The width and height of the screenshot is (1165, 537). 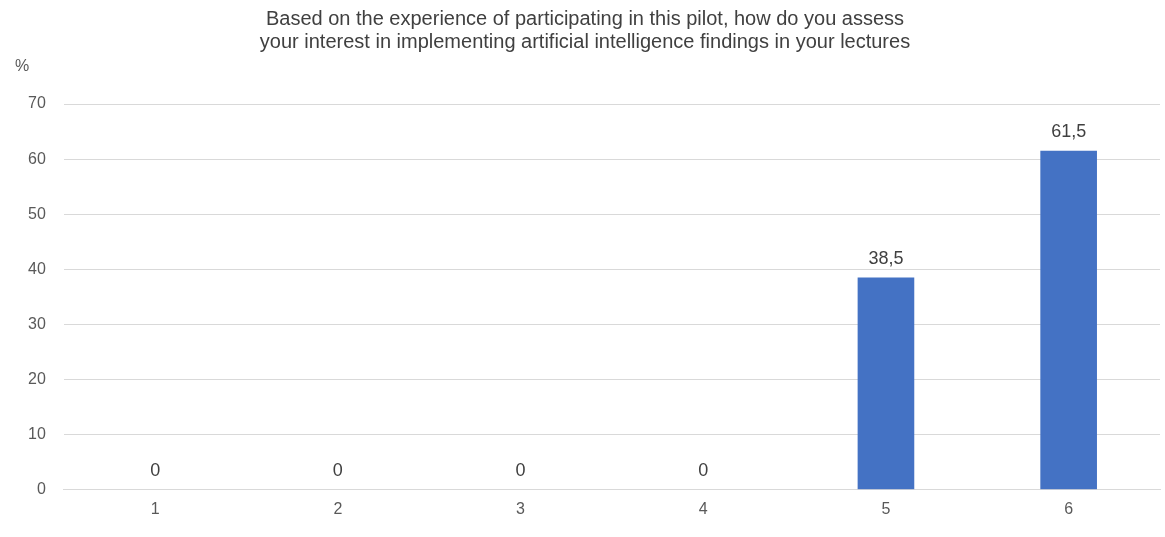 What do you see at coordinates (41, 489) in the screenshot?
I see `y-tick-label: 0` at bounding box center [41, 489].